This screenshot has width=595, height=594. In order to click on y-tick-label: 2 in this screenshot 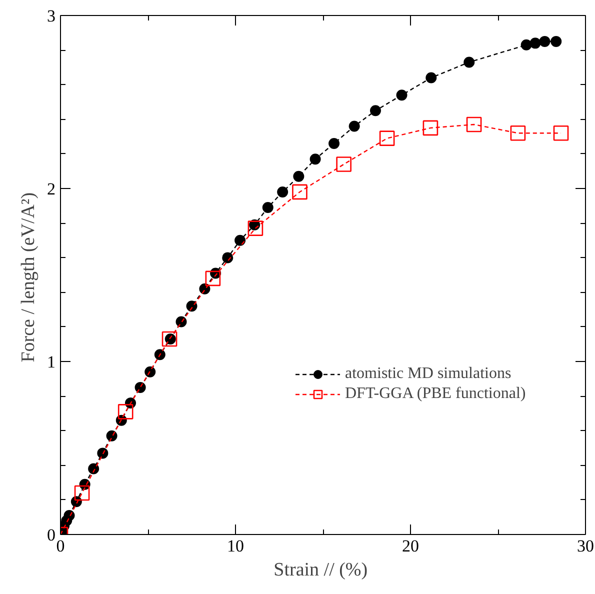, I will do `click(51, 189)`.